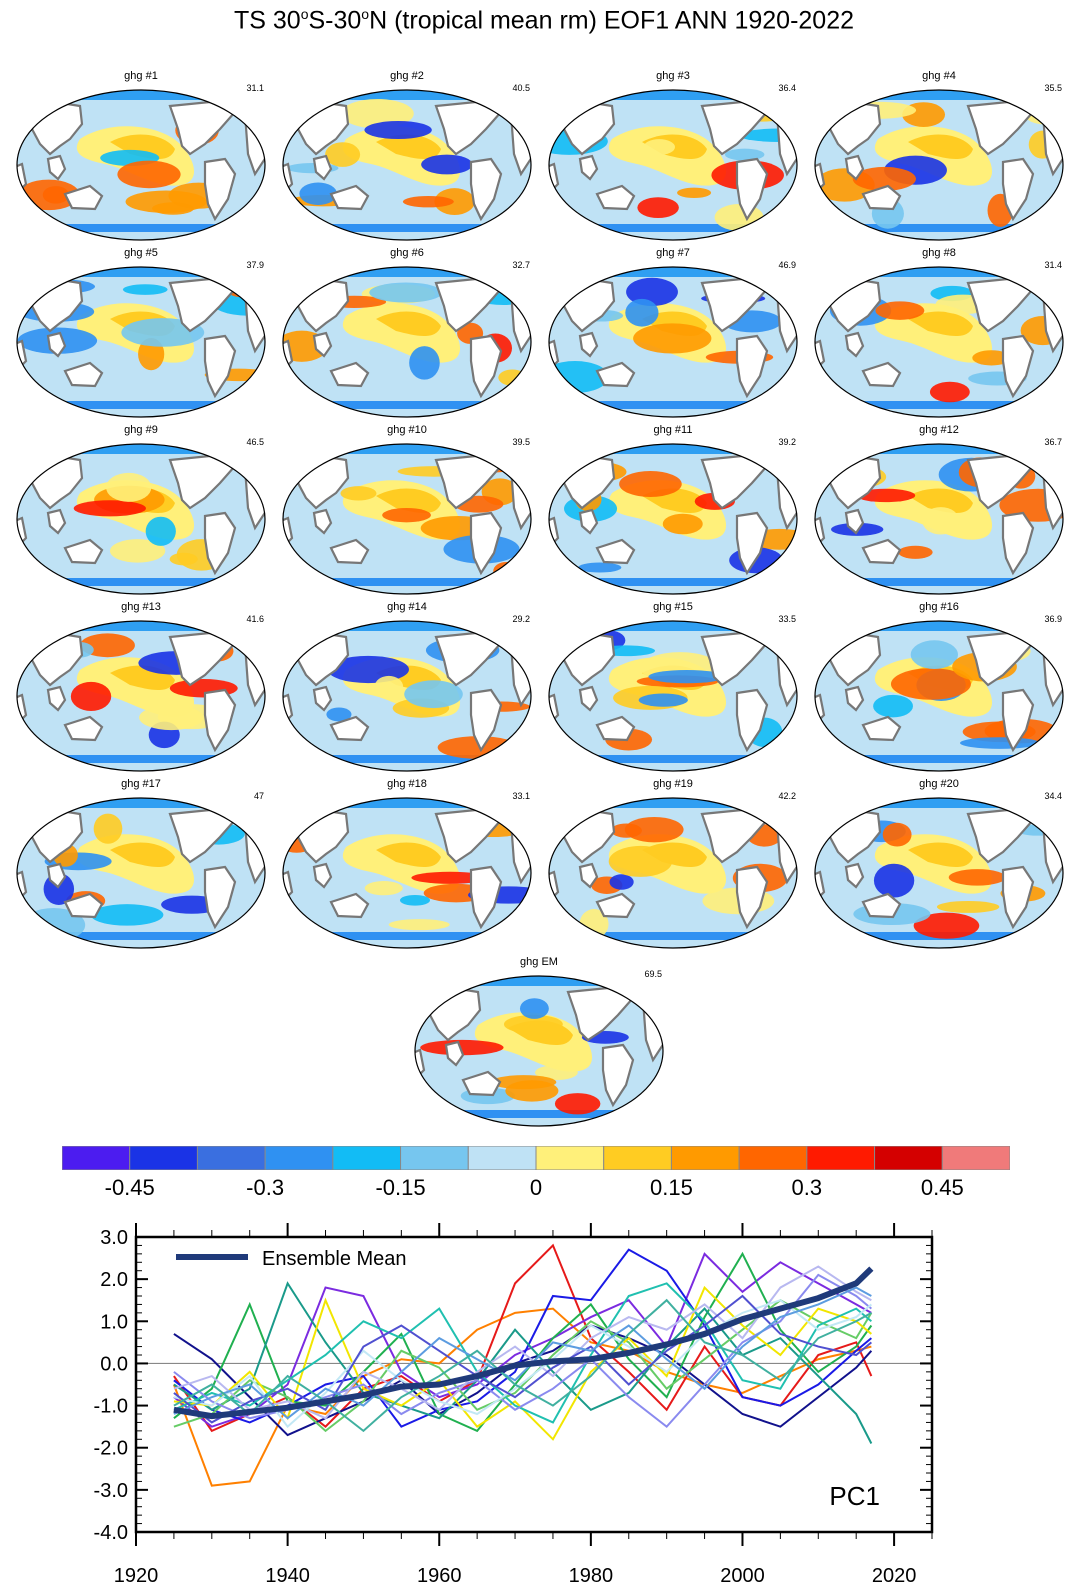 The width and height of the screenshot is (1088, 1595). What do you see at coordinates (334, 1259) in the screenshot?
I see `legend-label: Ensemble Mean` at bounding box center [334, 1259].